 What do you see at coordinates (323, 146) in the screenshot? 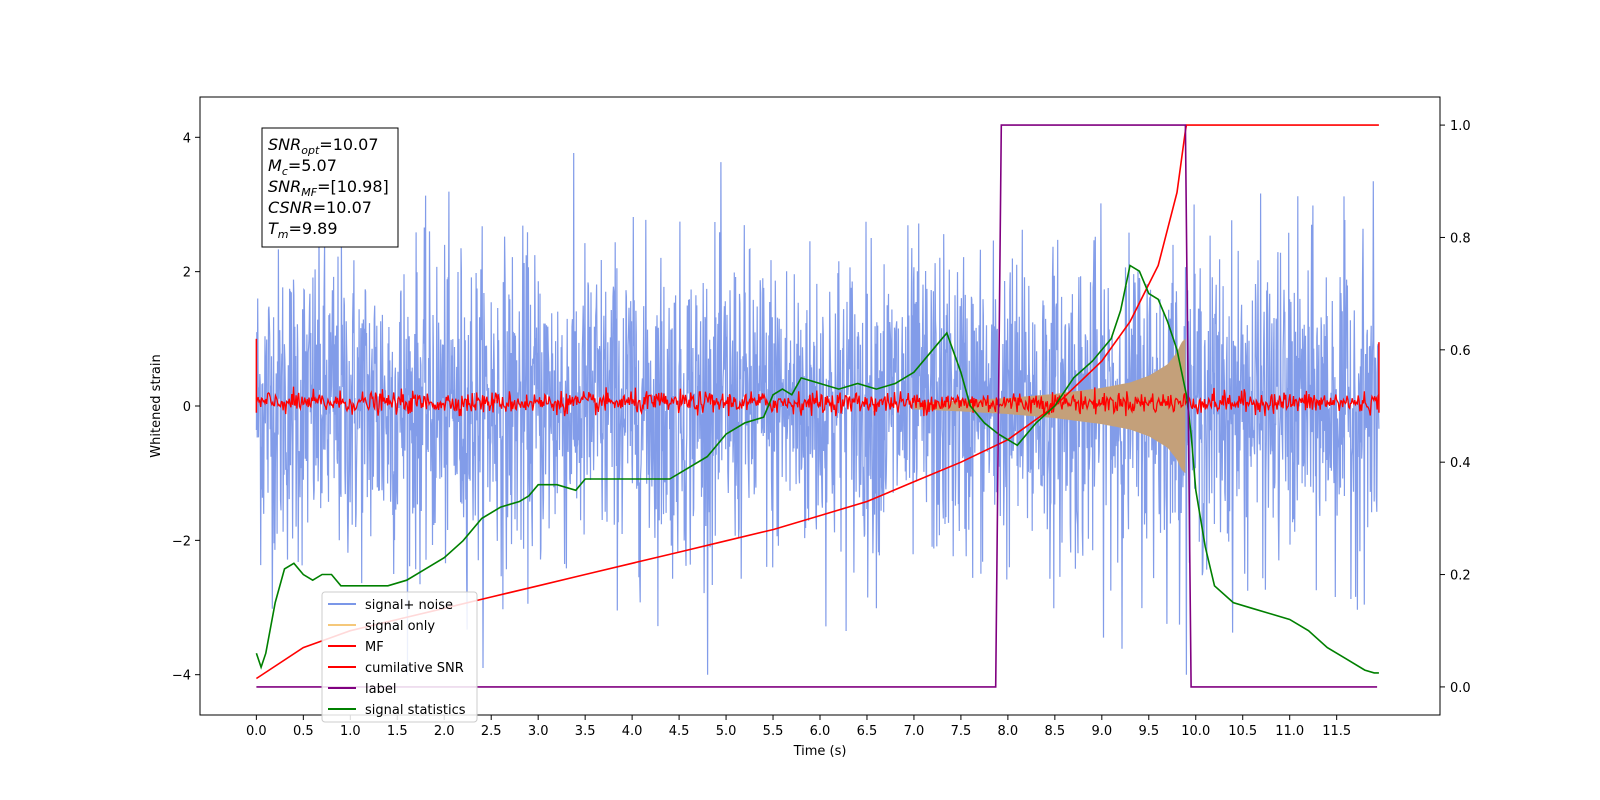
I see `info-line: SNRopt=10.07` at bounding box center [323, 146].